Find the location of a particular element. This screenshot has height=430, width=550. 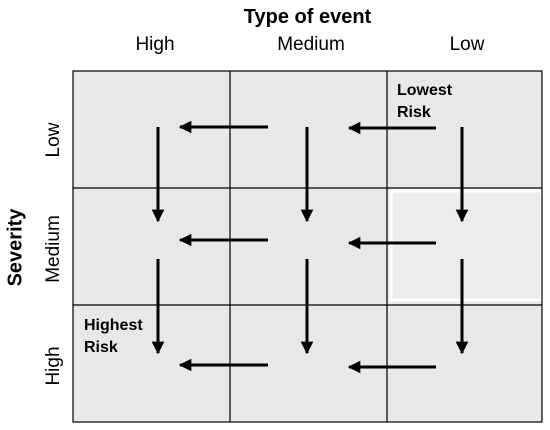

column-label-medium: Medium is located at coordinates (311, 44).